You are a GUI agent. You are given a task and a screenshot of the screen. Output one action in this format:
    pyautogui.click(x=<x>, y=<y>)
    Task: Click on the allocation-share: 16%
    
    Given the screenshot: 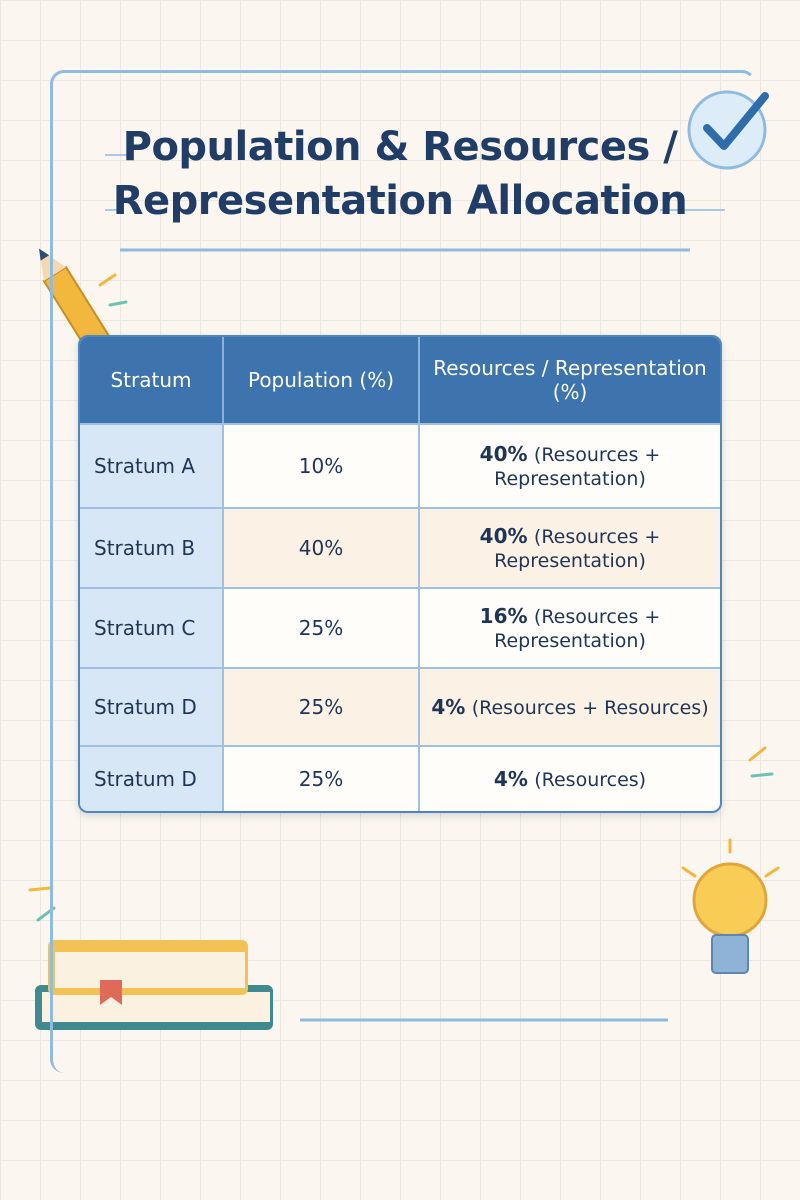 What is the action you would take?
    pyautogui.click(x=503, y=616)
    